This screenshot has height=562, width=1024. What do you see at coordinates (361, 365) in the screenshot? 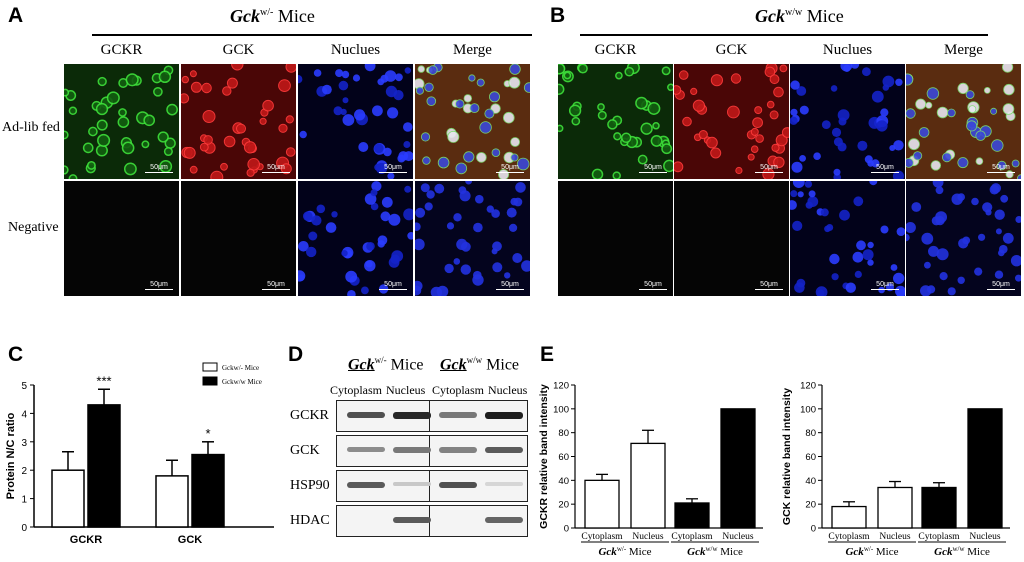
I see `panel-d-group1-gene: Gck` at bounding box center [361, 365].